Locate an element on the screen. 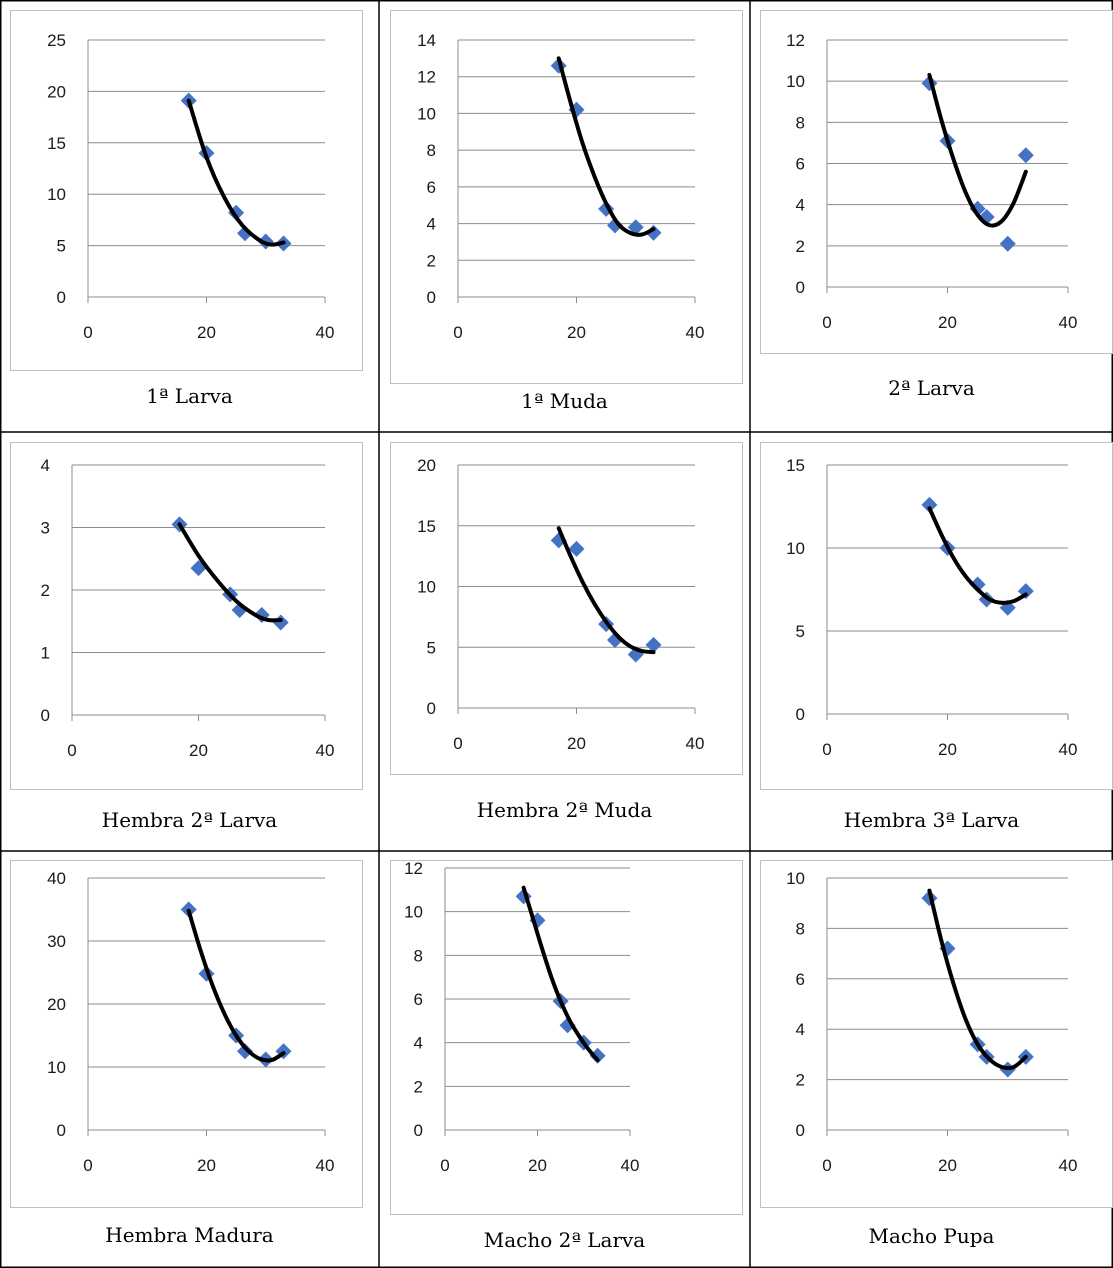 The width and height of the screenshot is (1113, 1268). y-tick-label: 40 is located at coordinates (56, 878).